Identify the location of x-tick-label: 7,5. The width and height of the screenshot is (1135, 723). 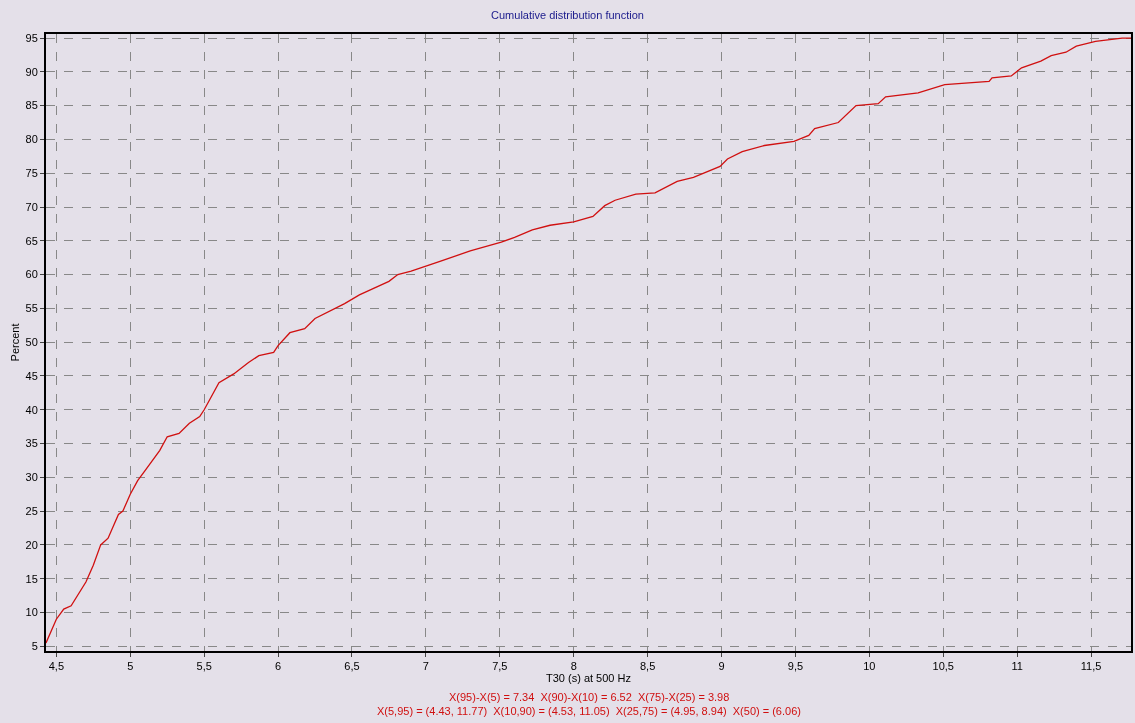
(500, 666).